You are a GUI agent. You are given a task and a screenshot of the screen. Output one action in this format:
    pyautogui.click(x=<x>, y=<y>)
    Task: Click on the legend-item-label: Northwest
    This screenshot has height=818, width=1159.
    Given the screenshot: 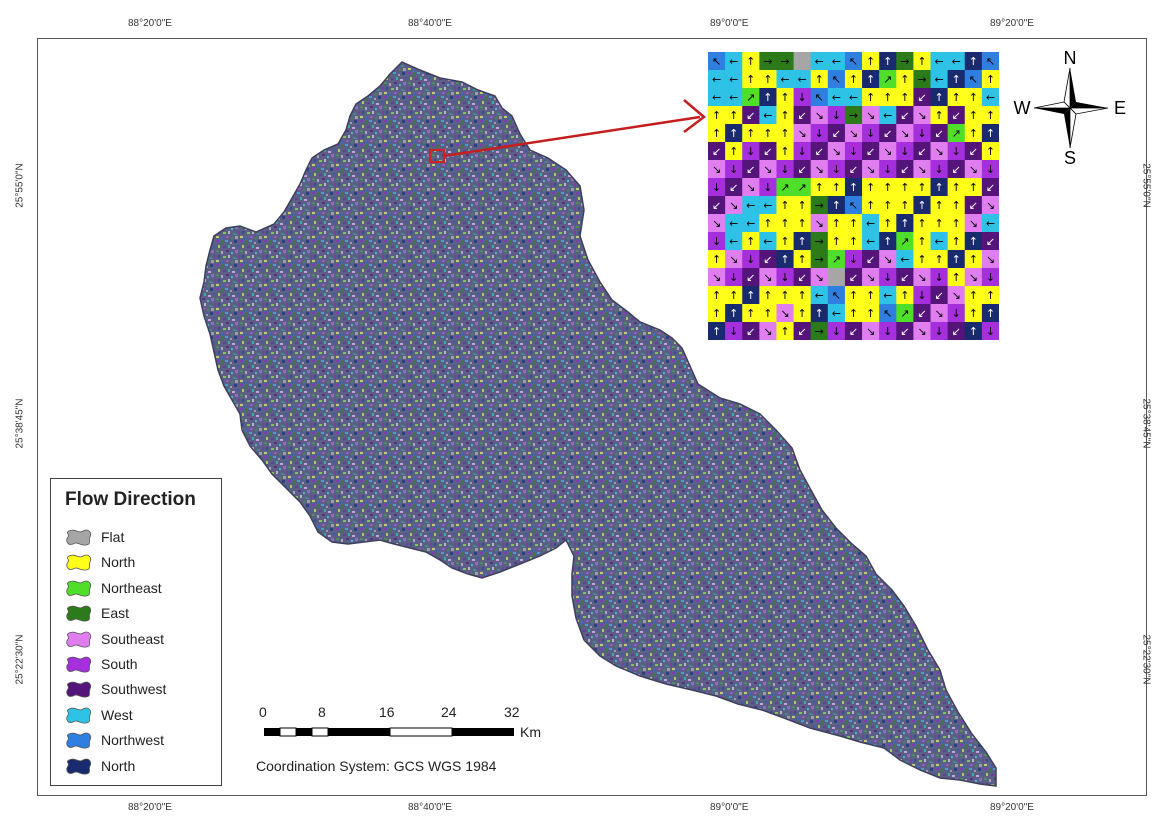 What is the action you would take?
    pyautogui.click(x=133, y=740)
    